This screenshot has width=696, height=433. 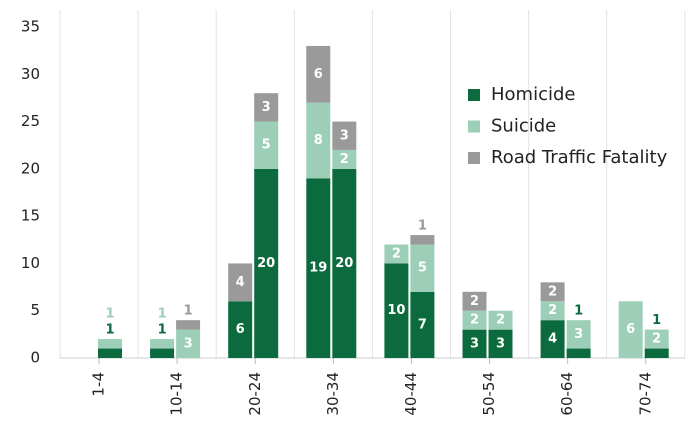 I want to click on x-tick-label: 60-64, so click(x=567, y=394).